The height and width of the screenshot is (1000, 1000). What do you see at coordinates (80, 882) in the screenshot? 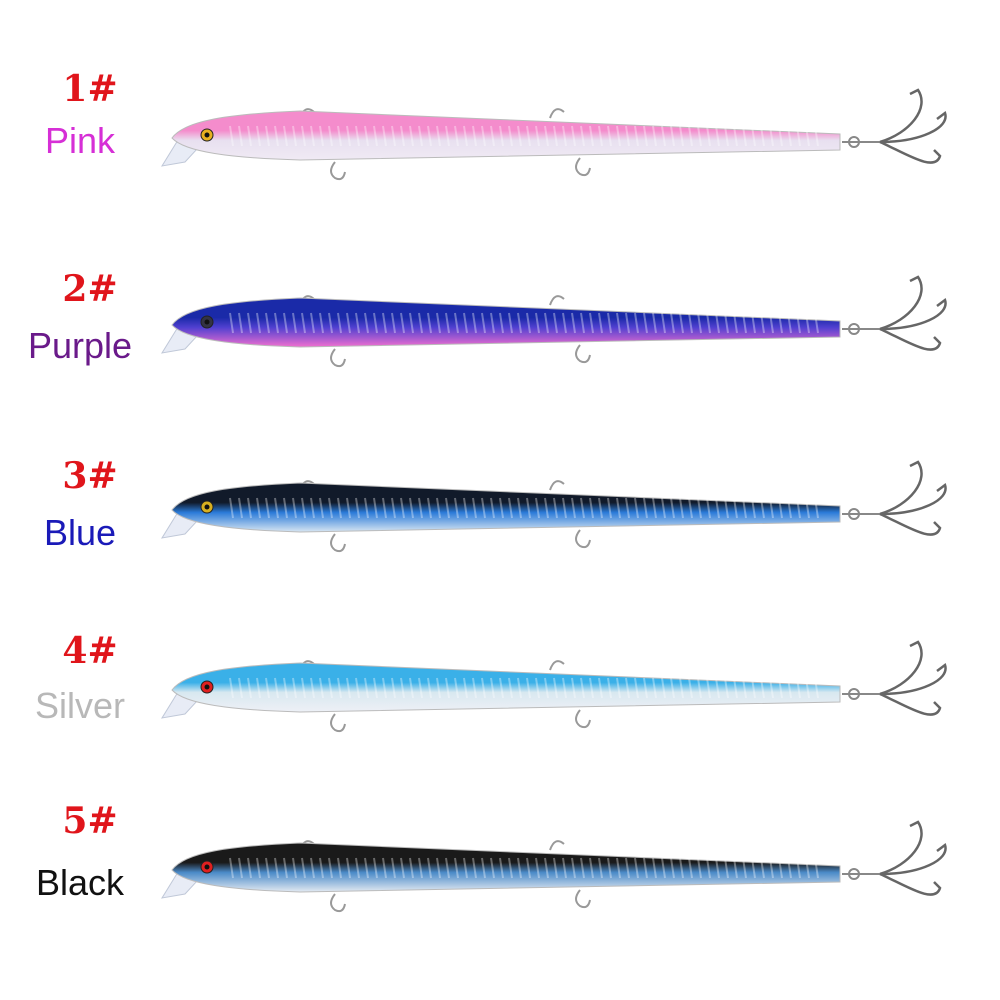
I see `lure-color-name: Black` at bounding box center [80, 882].